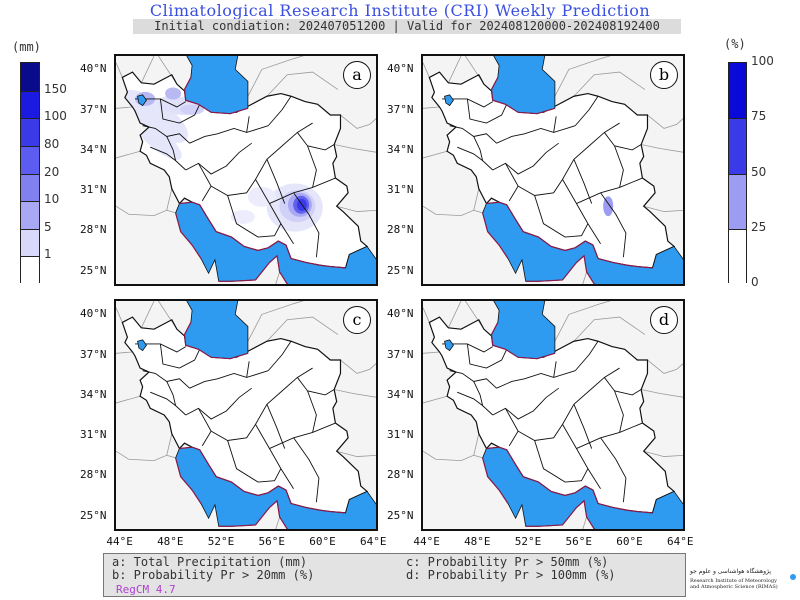 The image size is (800, 600). I want to click on left-colorbar, so click(30, 173).